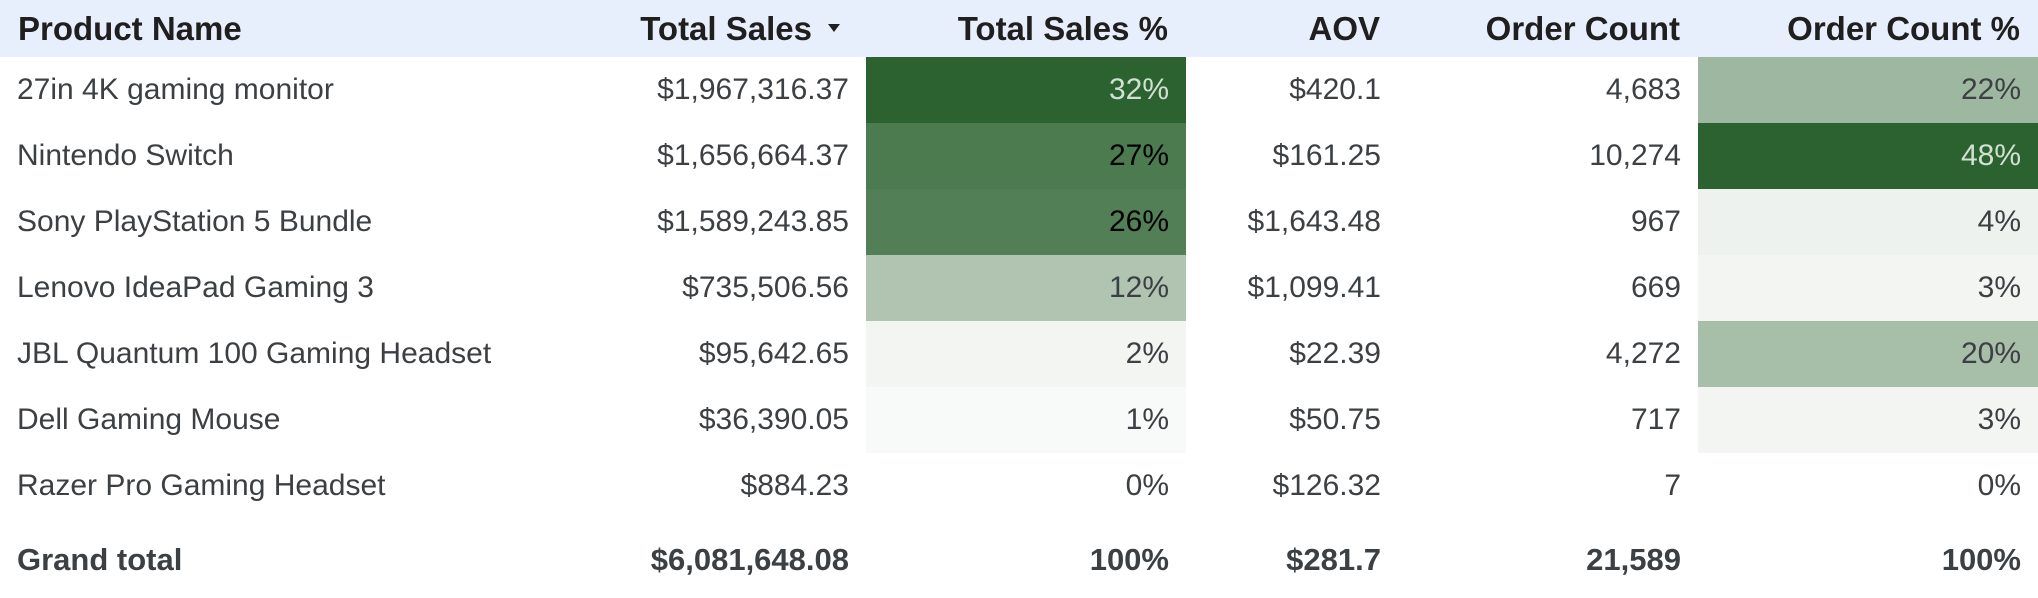 This screenshot has height=598, width=2038. What do you see at coordinates (195, 221) in the screenshot?
I see `product-name-cell: Sony PlayStation 5 Bundle` at bounding box center [195, 221].